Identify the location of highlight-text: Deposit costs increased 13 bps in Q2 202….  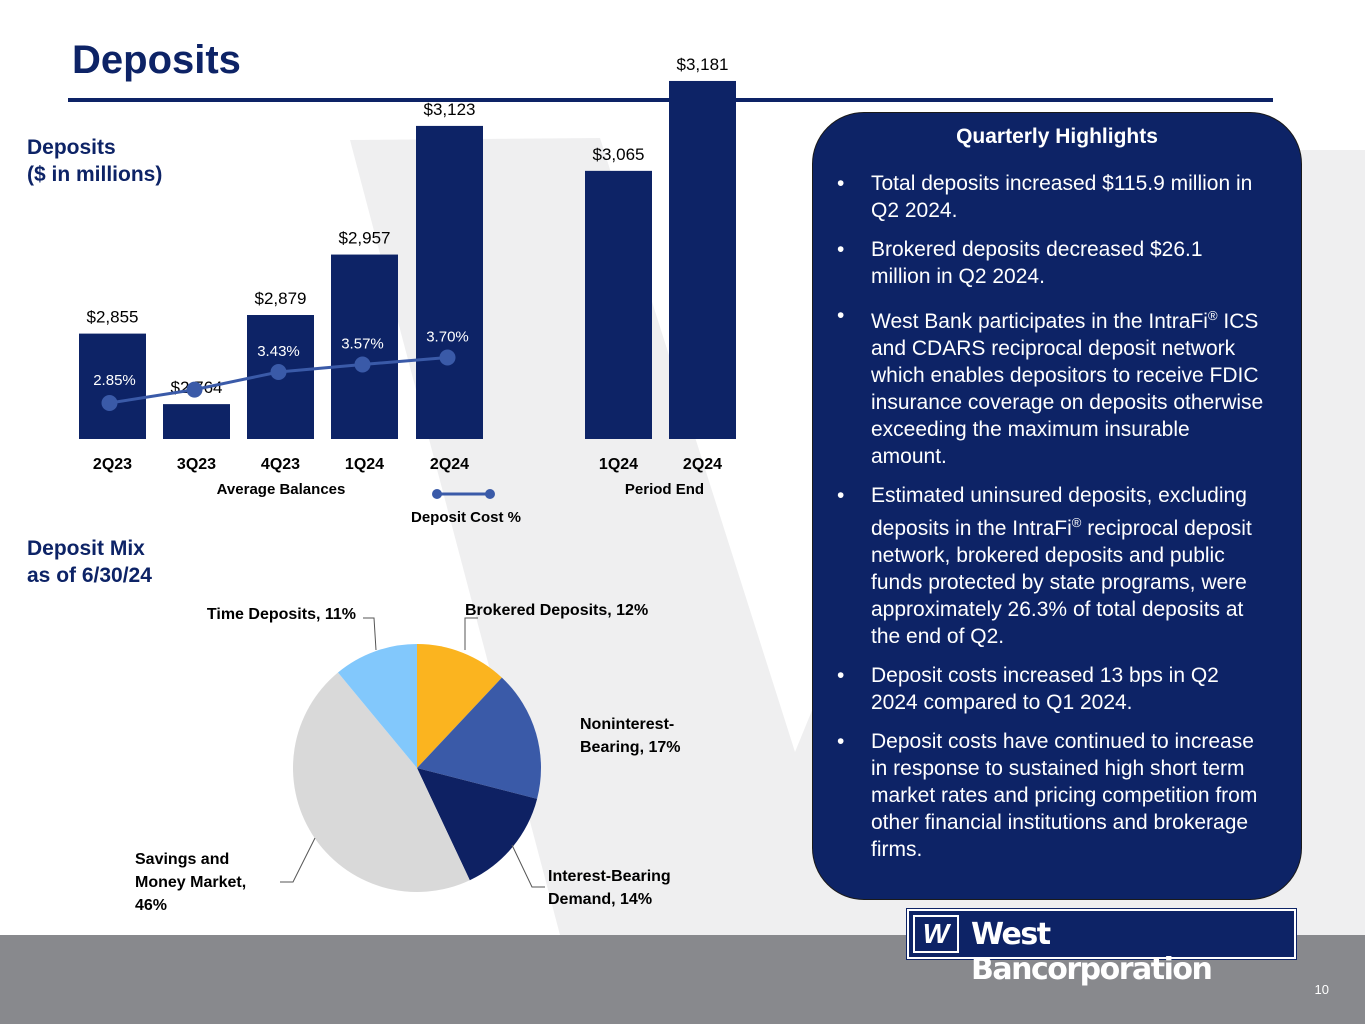
(1045, 689).